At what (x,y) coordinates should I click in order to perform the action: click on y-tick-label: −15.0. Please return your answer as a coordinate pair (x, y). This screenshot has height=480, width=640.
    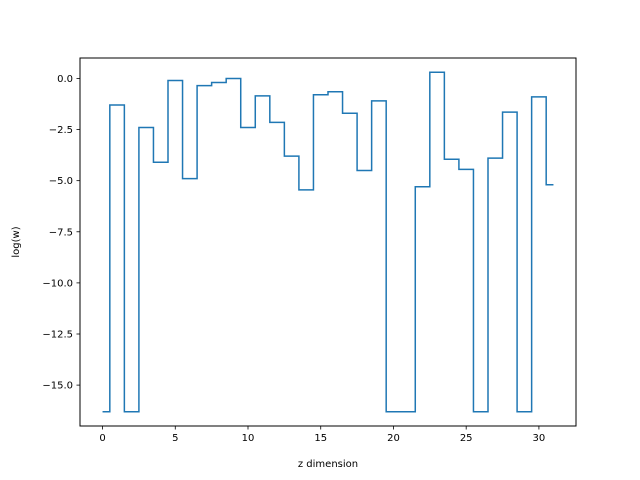
    Looking at the image, I should click on (57, 386).